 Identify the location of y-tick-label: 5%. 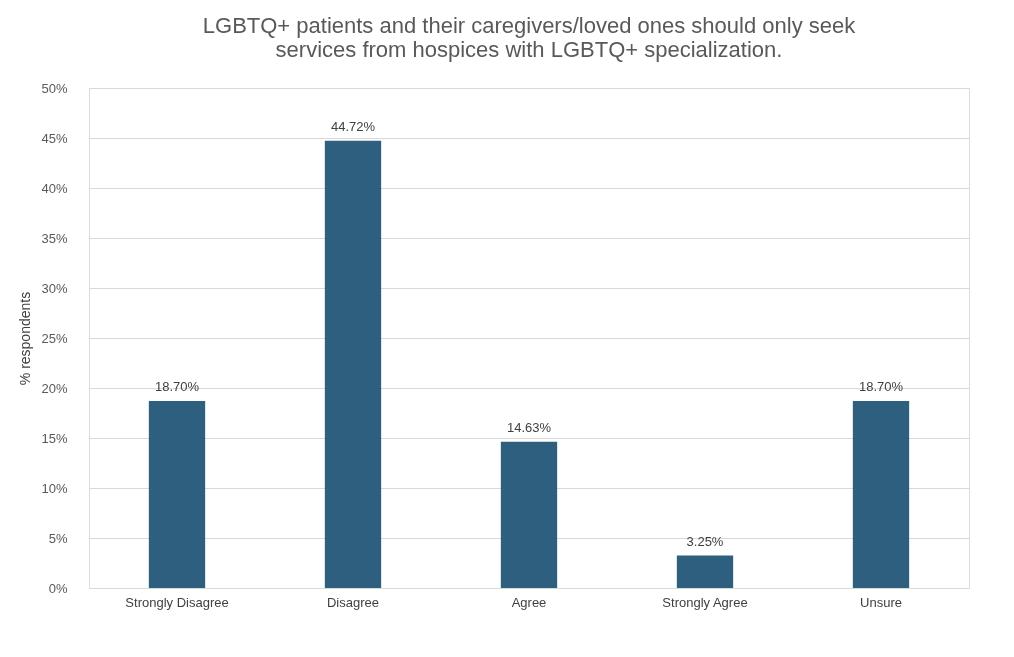
(58, 538).